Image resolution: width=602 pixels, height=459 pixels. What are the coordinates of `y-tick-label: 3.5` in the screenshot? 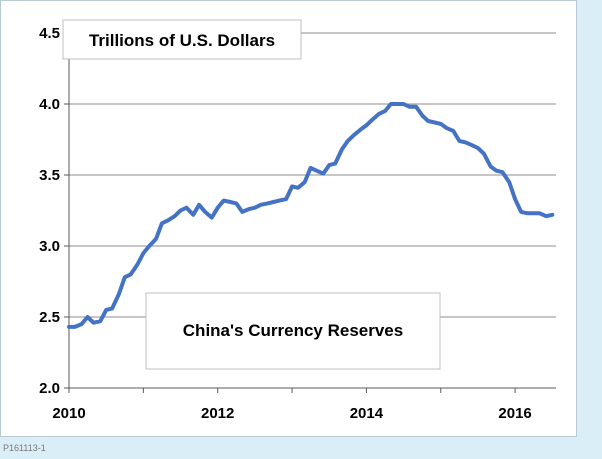 It's located at (49, 175).